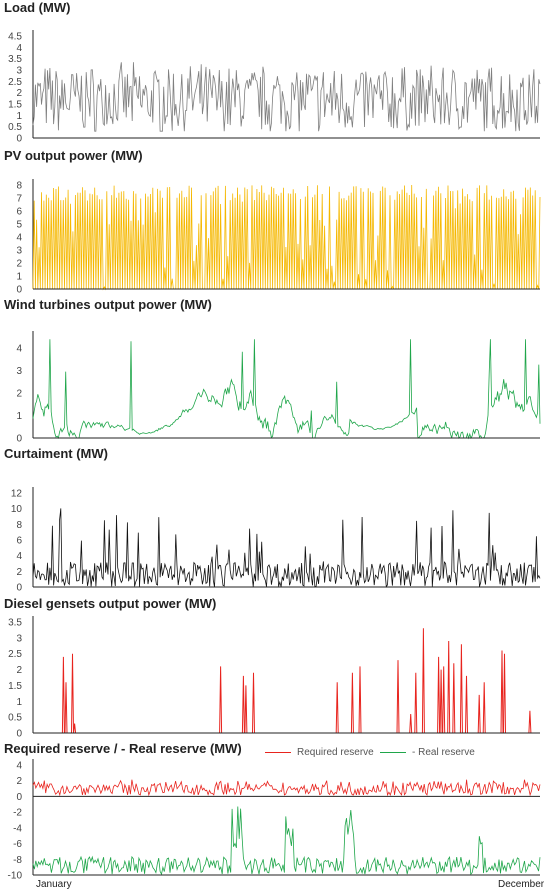 The height and width of the screenshot is (891, 550). Describe the element at coordinates (521, 884) in the screenshot. I see `x-label-end: December` at that location.